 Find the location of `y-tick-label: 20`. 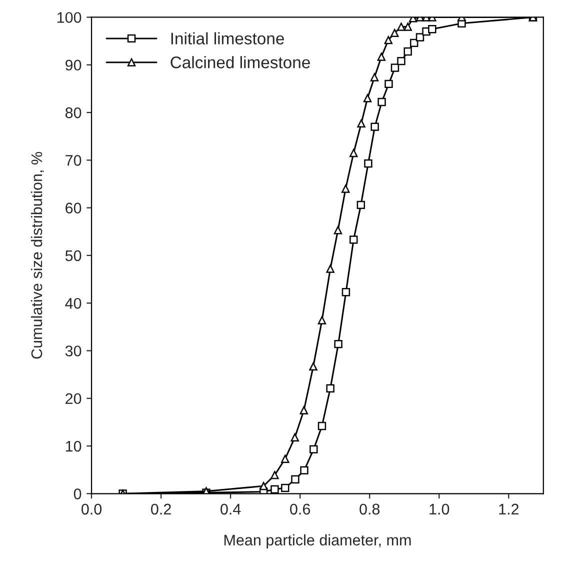

y-tick-label: 20 is located at coordinates (74, 398).